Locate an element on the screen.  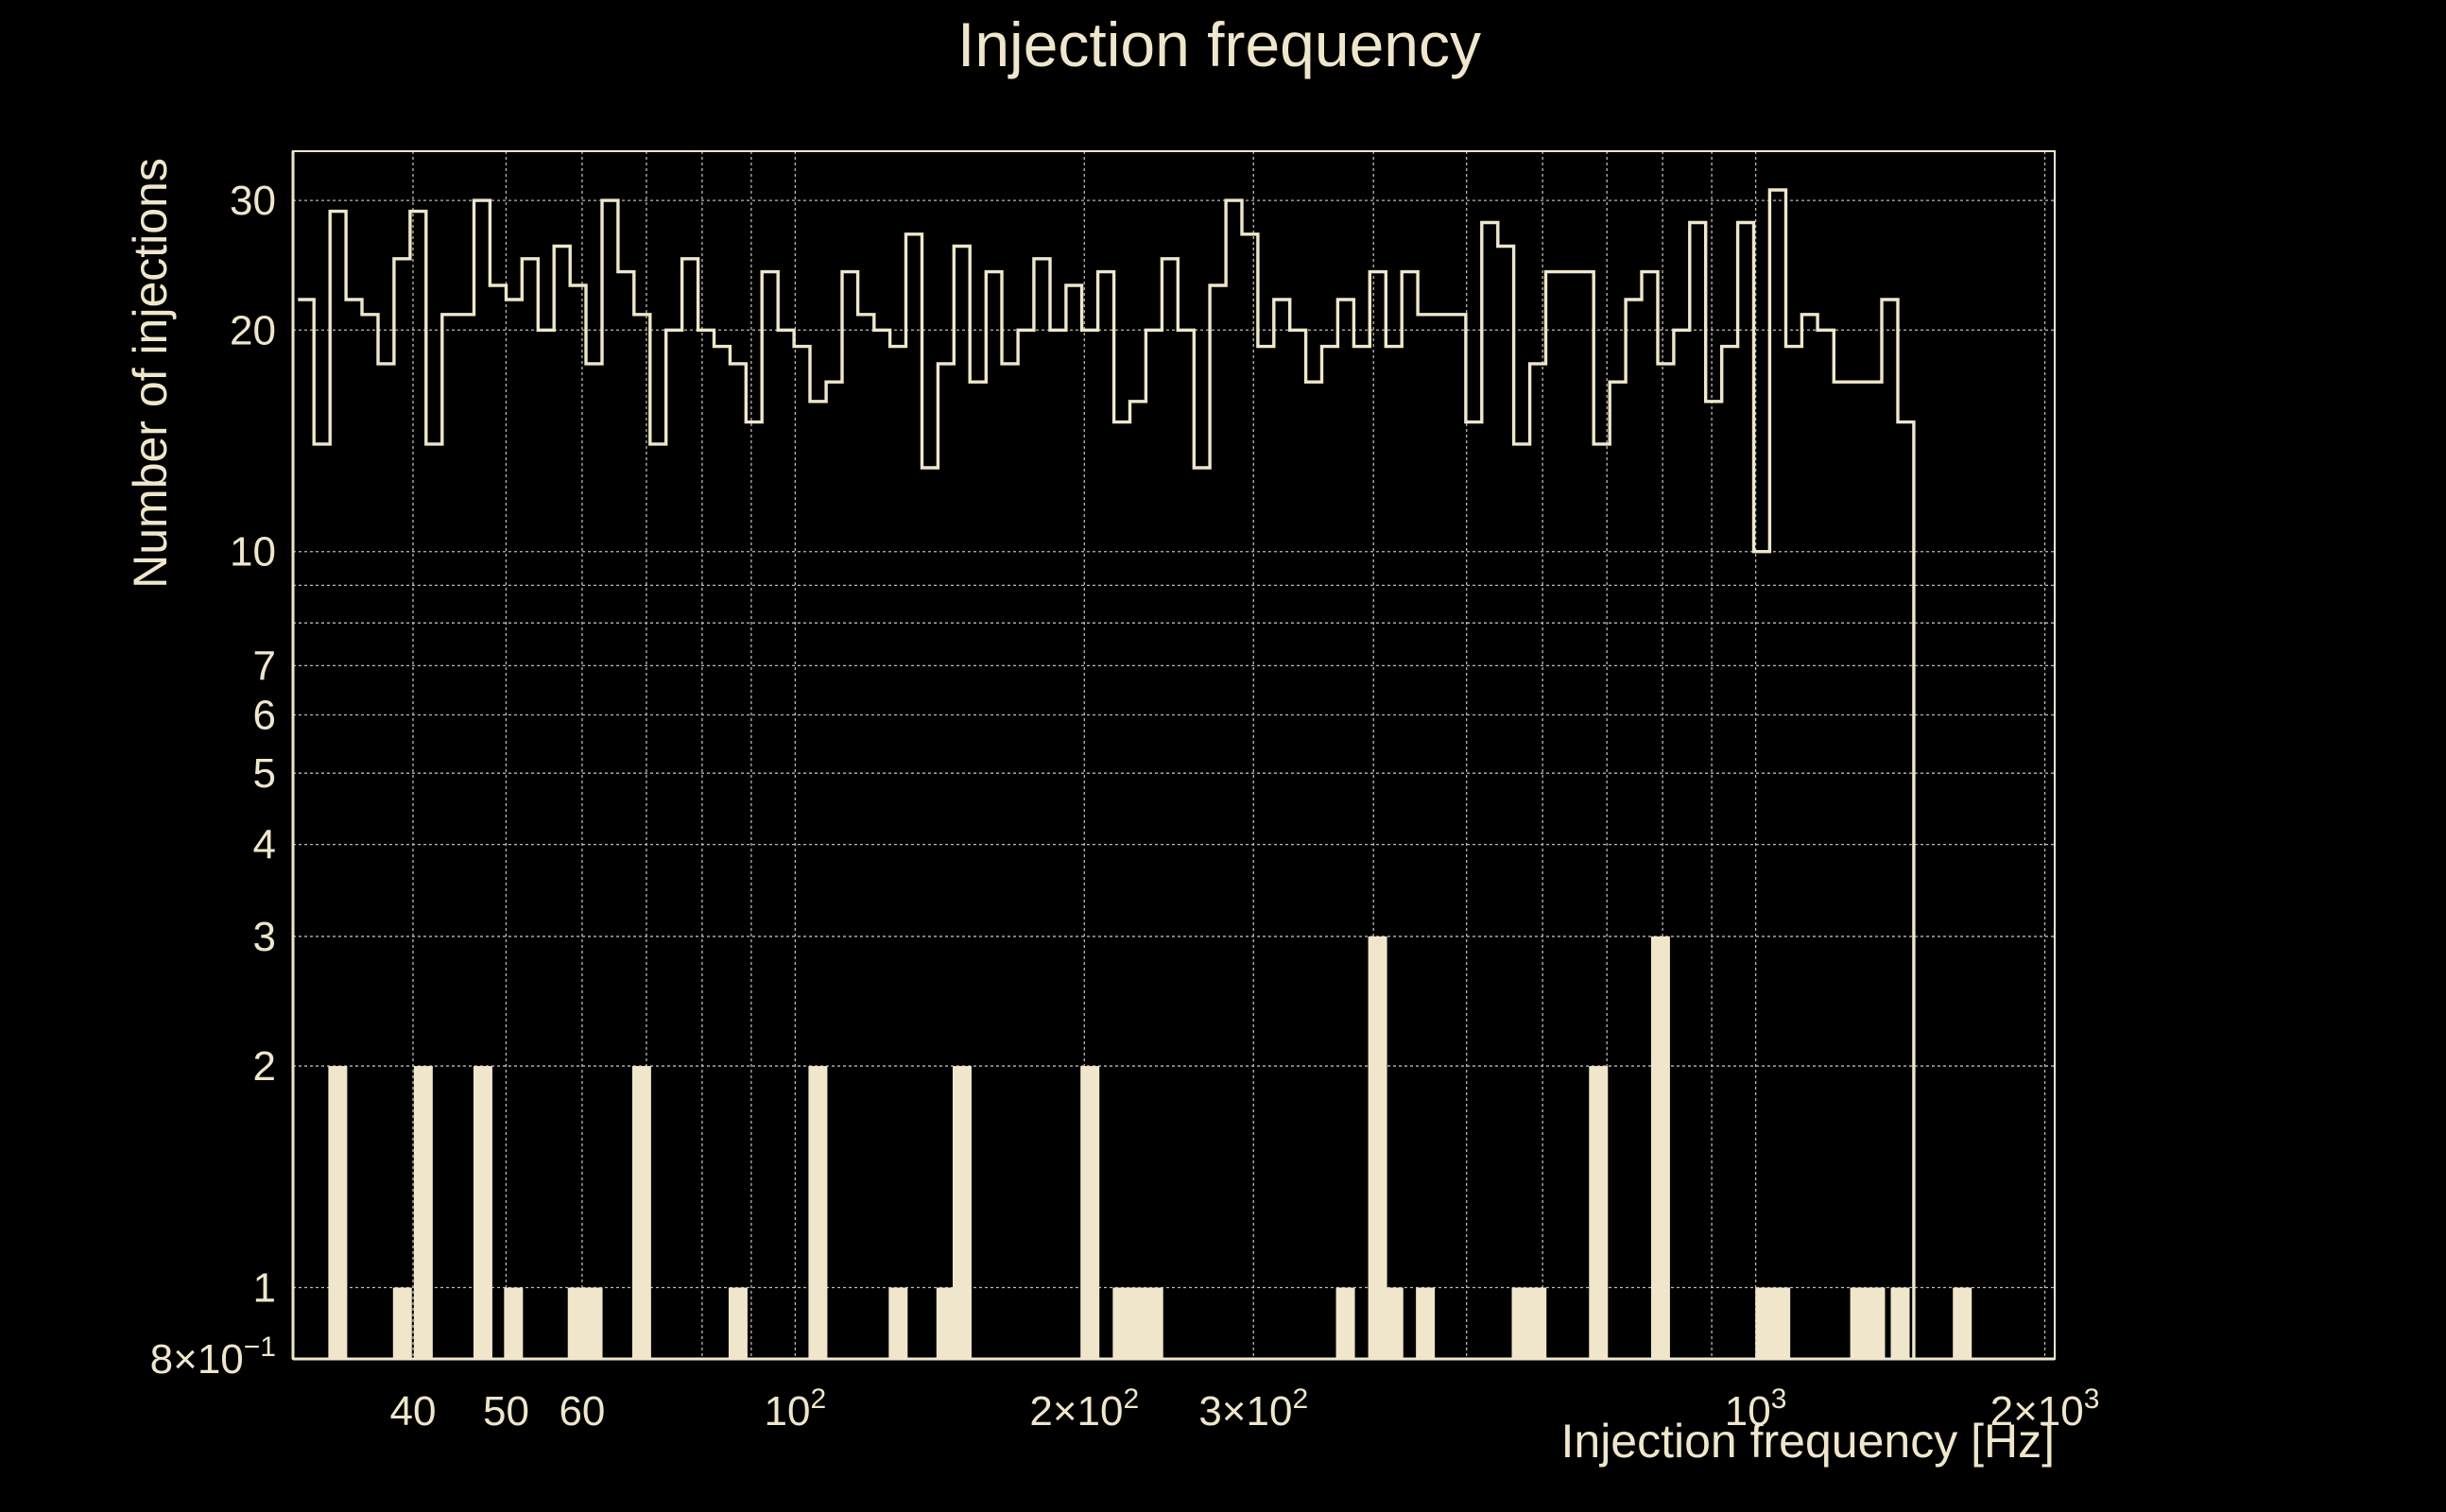
x-tick-label: 10² is located at coordinates (796, 1409).